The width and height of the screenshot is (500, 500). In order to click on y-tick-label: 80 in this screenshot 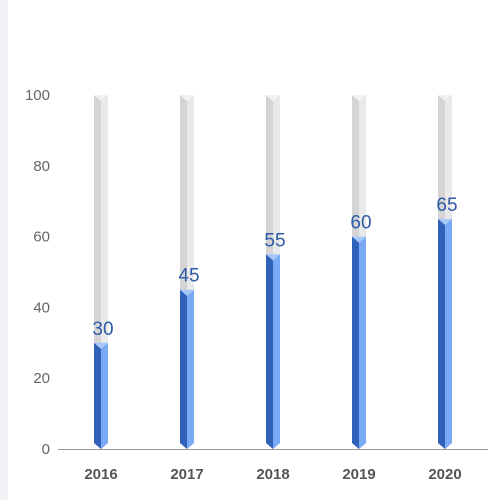, I will do `click(41, 166)`.